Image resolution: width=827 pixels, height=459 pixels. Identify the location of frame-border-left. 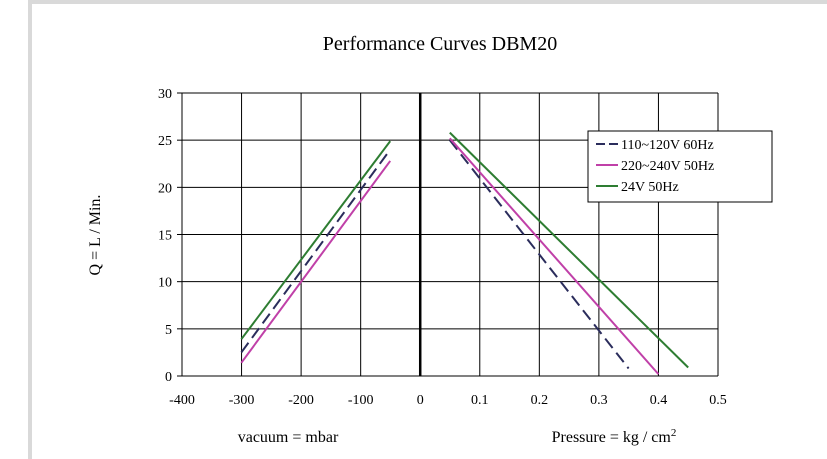
(30, 229).